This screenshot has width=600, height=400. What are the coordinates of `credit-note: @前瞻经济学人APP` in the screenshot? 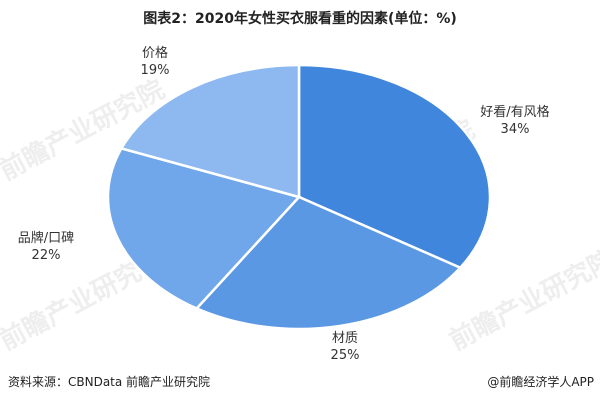 It's located at (540, 382).